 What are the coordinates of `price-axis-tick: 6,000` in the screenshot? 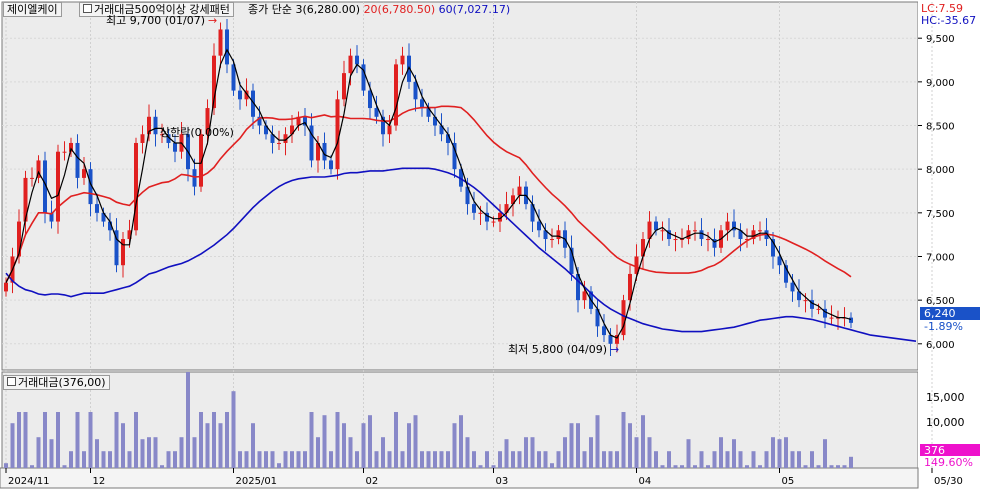 It's located at (940, 345).